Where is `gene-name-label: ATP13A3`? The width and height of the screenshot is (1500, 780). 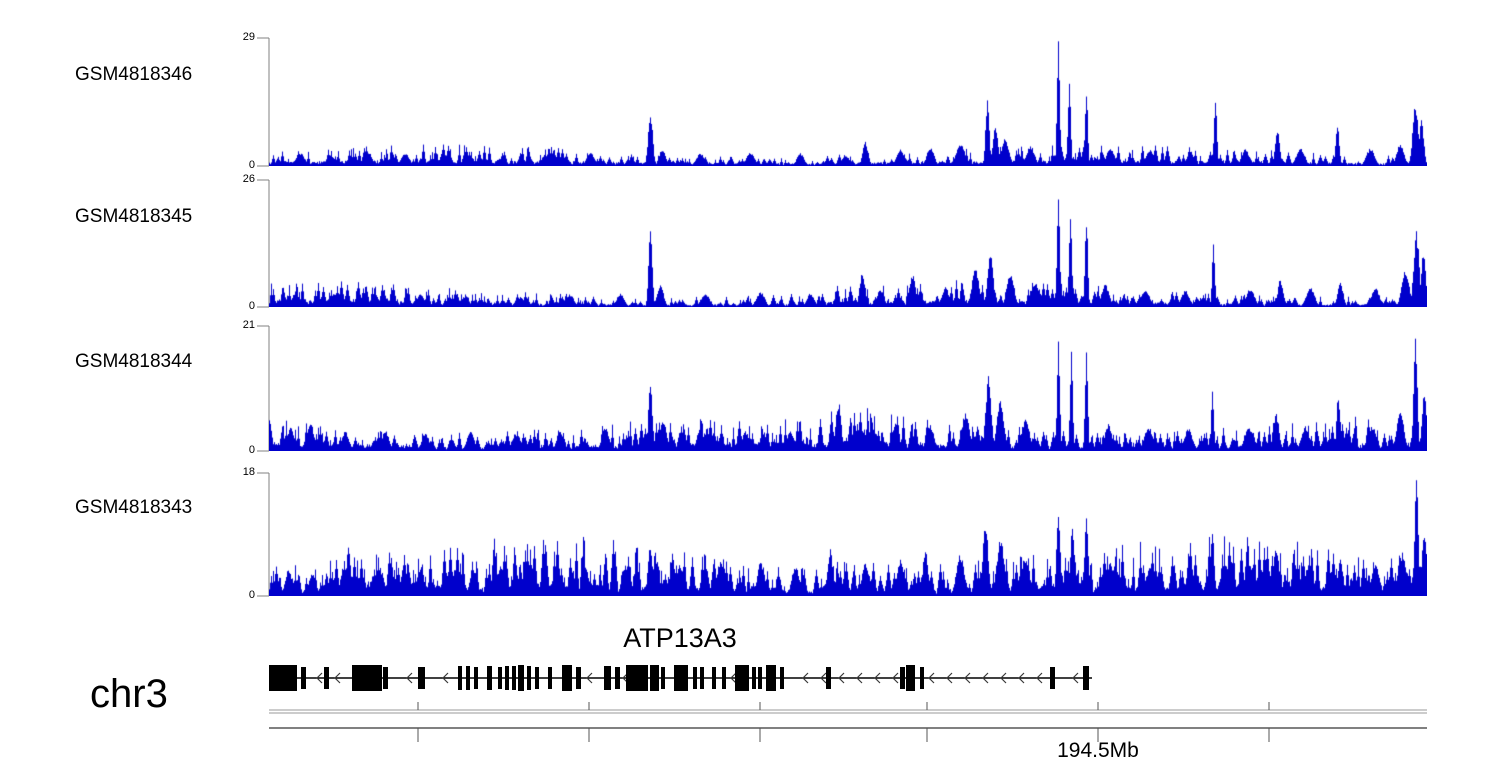
gene-name-label: ATP13A3 is located at coordinates (680, 638).